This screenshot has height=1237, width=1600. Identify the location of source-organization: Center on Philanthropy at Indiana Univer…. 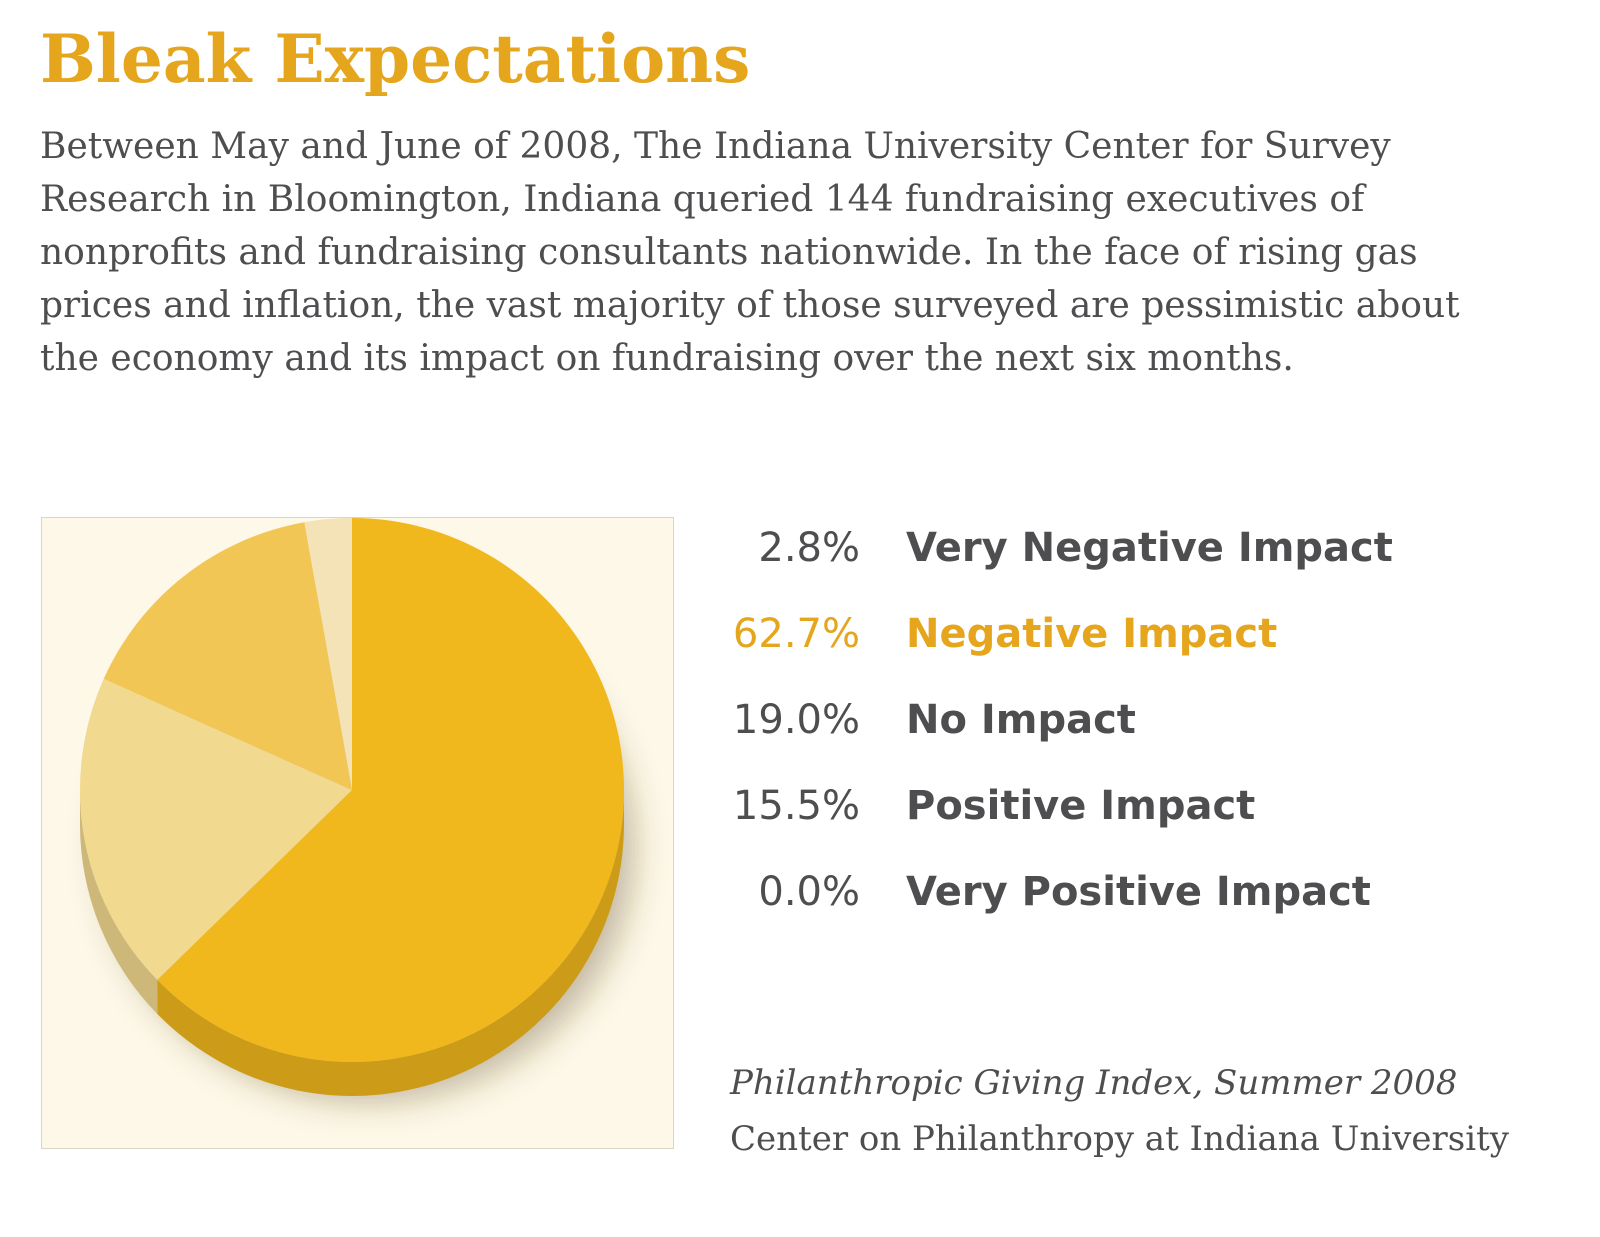
(1119, 1139).